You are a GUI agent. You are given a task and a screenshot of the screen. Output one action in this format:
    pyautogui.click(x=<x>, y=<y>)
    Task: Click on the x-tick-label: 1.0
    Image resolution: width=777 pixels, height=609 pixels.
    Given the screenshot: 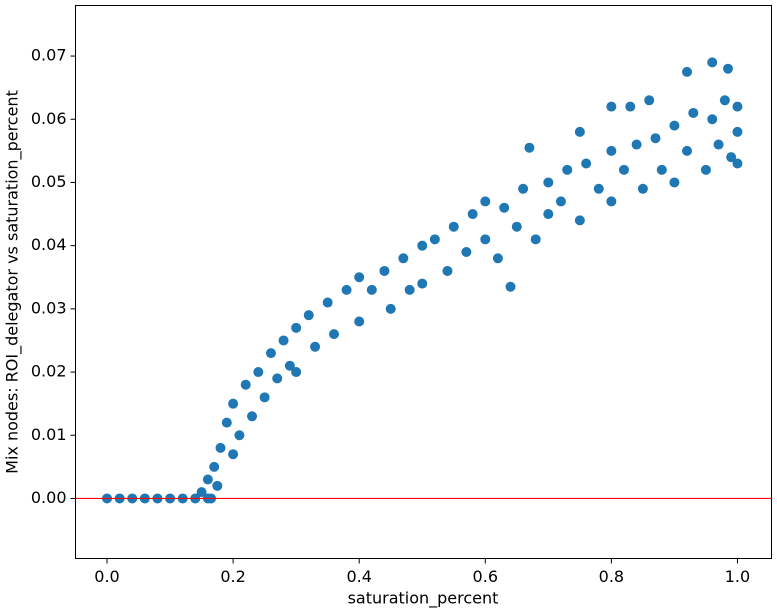 What is the action you would take?
    pyautogui.click(x=737, y=576)
    